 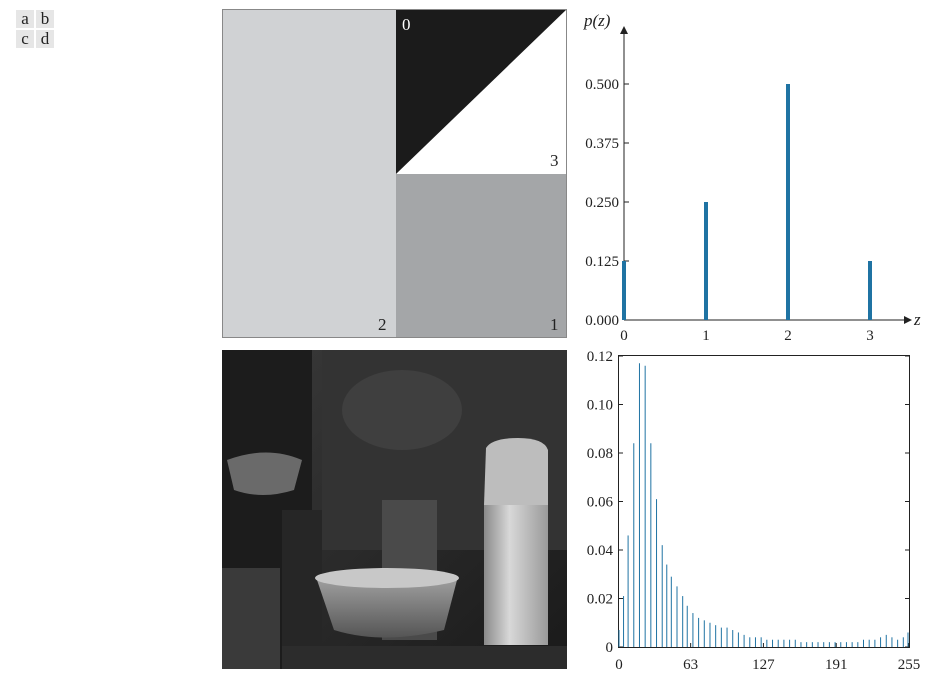 What do you see at coordinates (516, 471) in the screenshot?
I see `photo-vase-top` at bounding box center [516, 471].